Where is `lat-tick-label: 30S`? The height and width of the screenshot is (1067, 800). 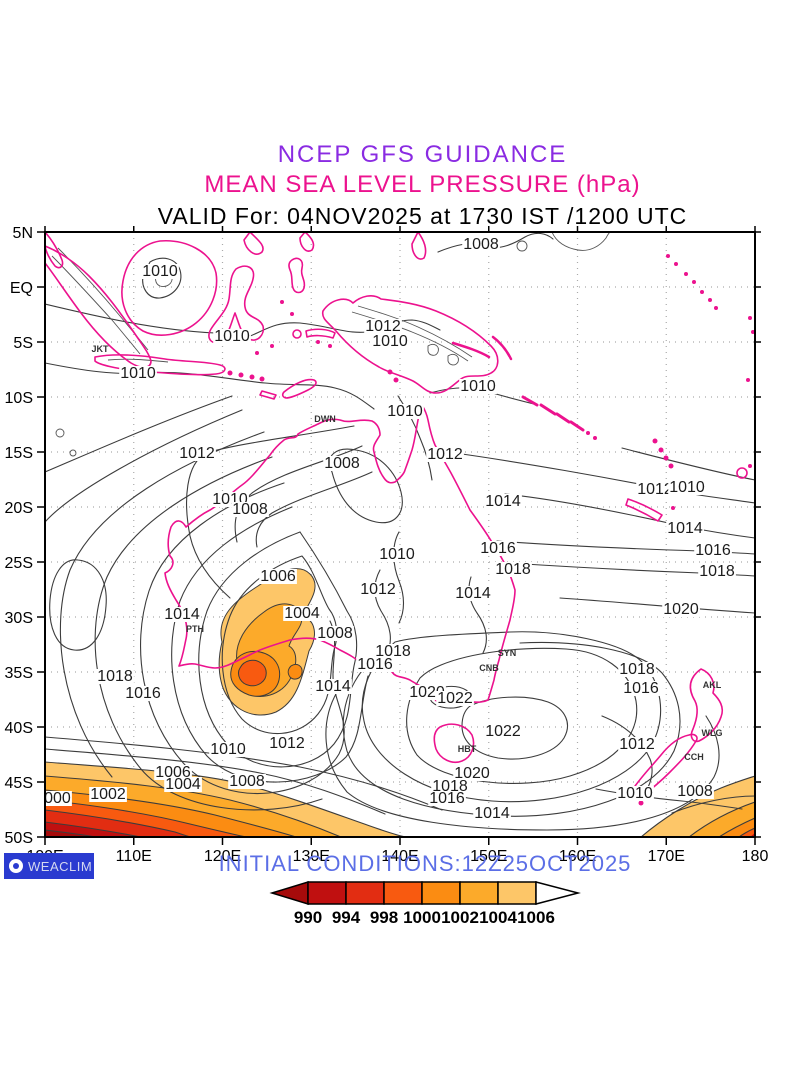
lat-tick-label: 30S is located at coordinates (19, 618).